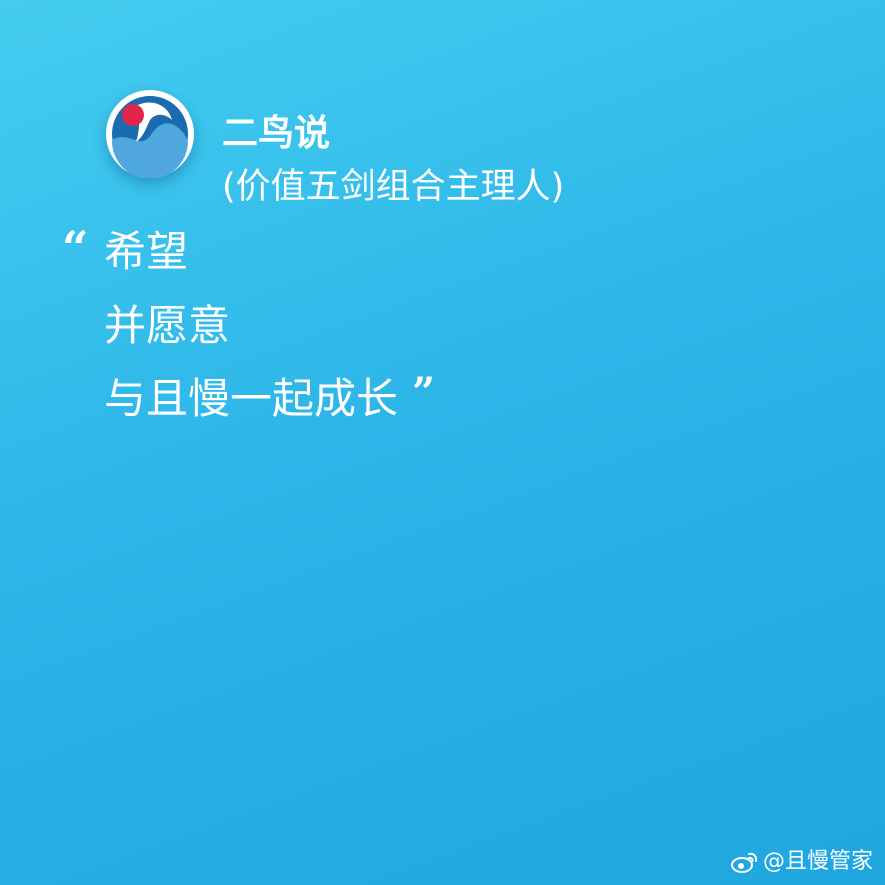 This screenshot has width=885, height=885. Describe the element at coordinates (251, 398) in the screenshot. I see `quote-line-3-text: 与且慢一起成长` at that location.